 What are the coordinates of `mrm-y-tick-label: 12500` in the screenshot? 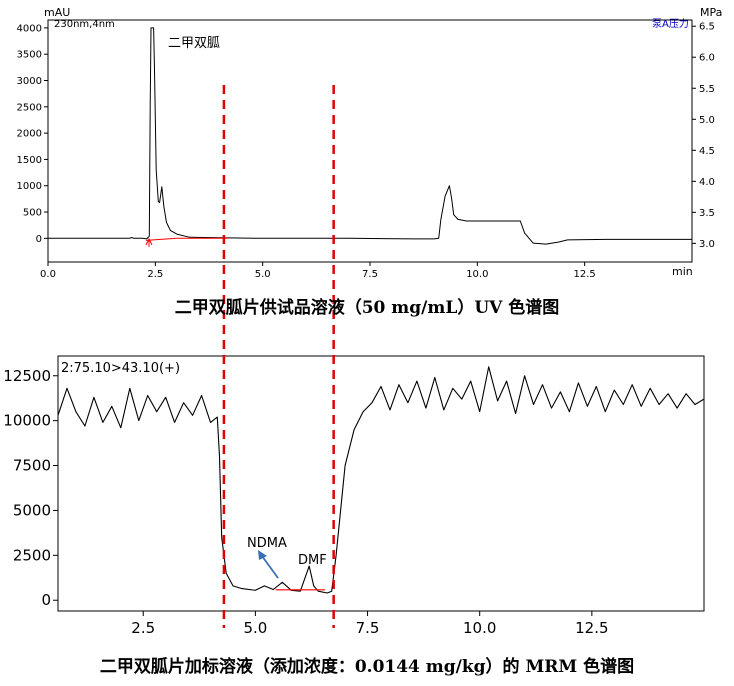 It's located at (27, 376).